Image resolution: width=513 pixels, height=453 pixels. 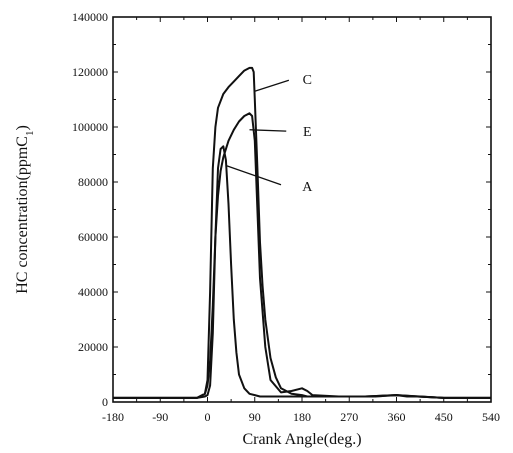 What do you see at coordinates (22, 215) in the screenshot?
I see `y-axis-title-main: HC concentration(ppmC` at bounding box center [22, 215].